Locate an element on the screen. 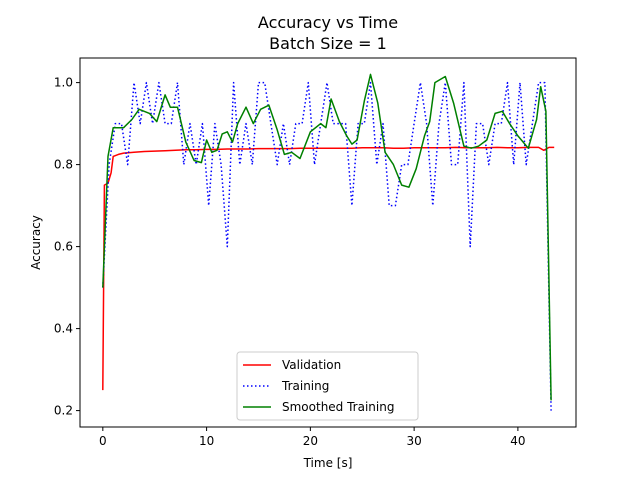 Image resolution: width=640 pixels, height=480 pixels. legend-label: Training is located at coordinates (305, 386).